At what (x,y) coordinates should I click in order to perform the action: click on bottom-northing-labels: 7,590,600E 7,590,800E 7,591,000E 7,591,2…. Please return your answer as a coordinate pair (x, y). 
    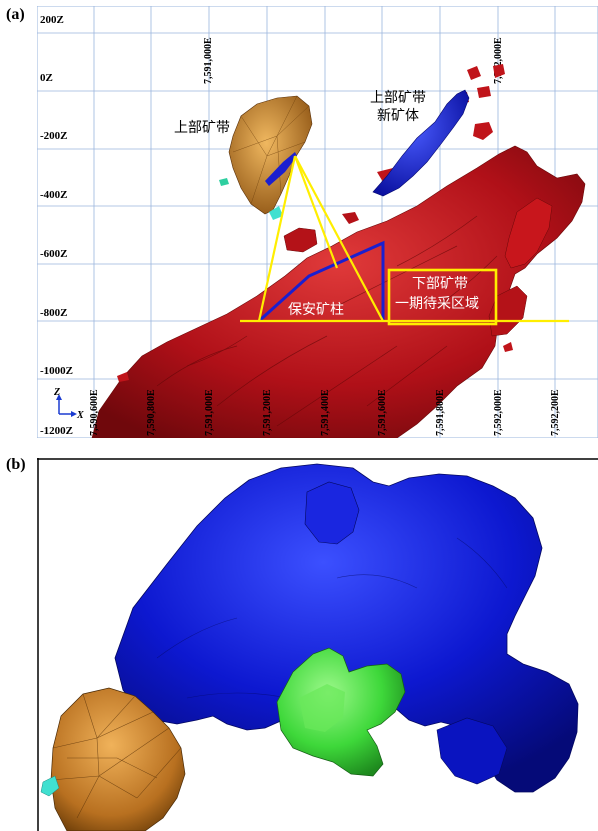
    Looking at the image, I should click on (325, 412).